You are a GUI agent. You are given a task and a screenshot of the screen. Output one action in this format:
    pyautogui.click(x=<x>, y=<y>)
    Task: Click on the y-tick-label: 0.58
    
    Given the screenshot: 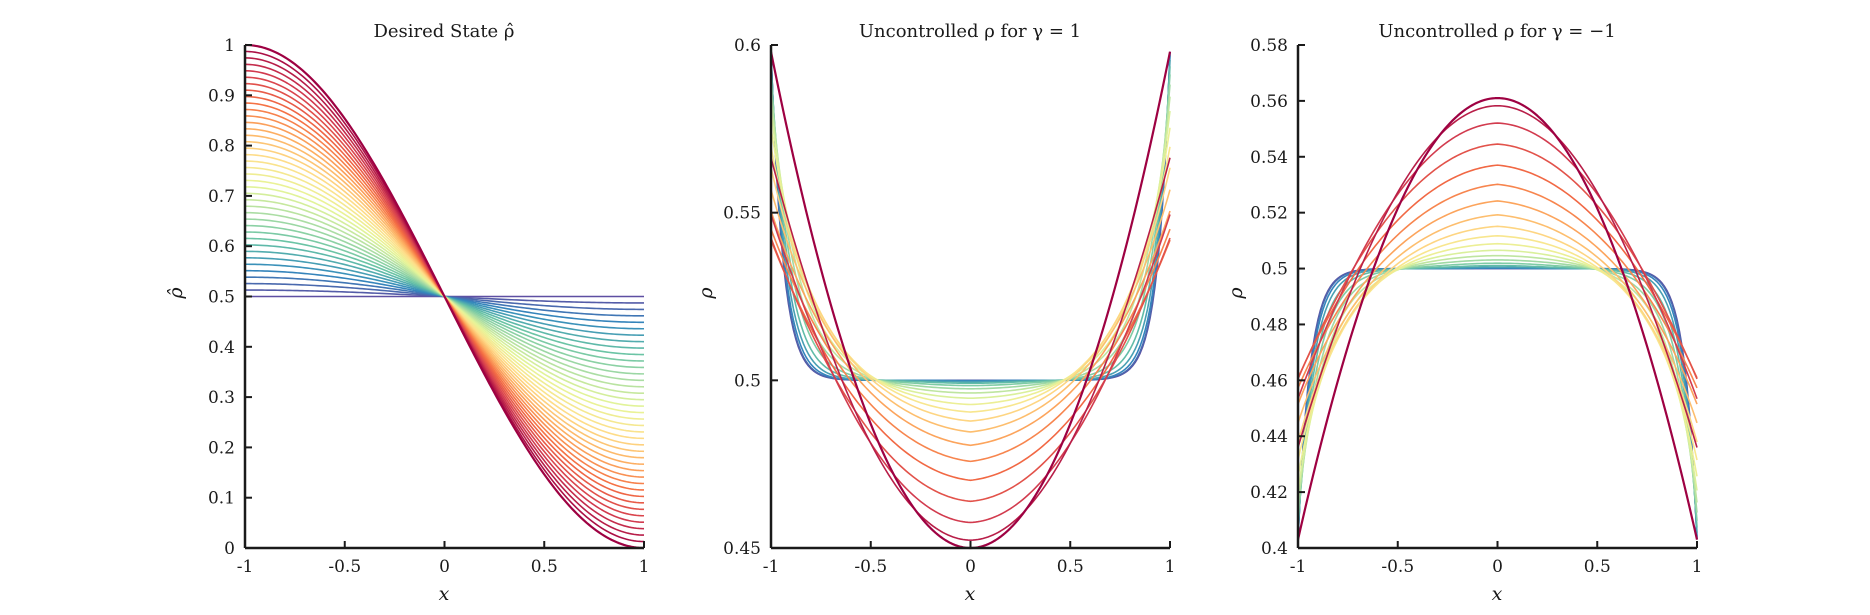 What is the action you would take?
    pyautogui.click(x=1269, y=46)
    